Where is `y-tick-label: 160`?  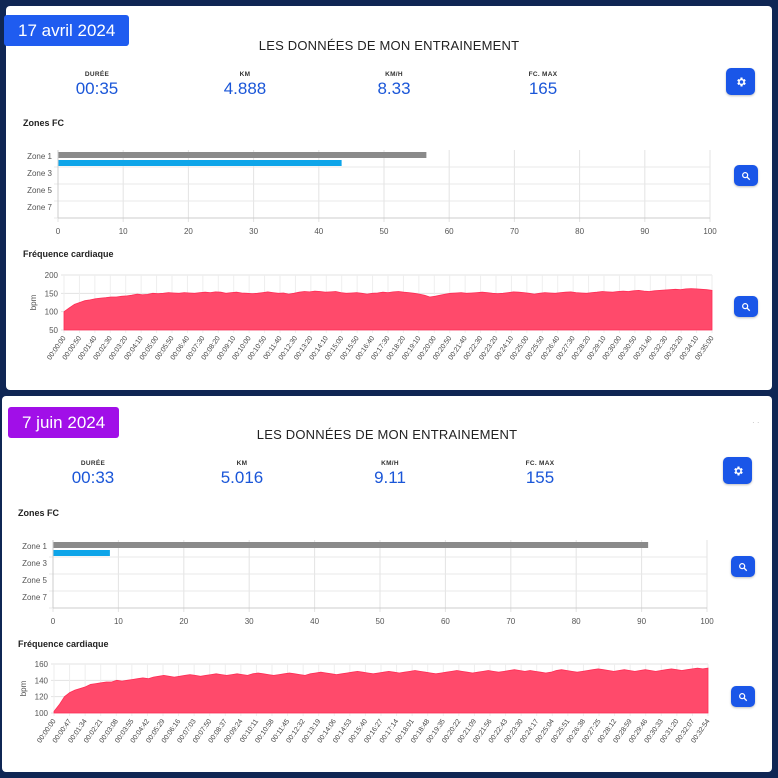 y-tick-label: 160 is located at coordinates (42, 664).